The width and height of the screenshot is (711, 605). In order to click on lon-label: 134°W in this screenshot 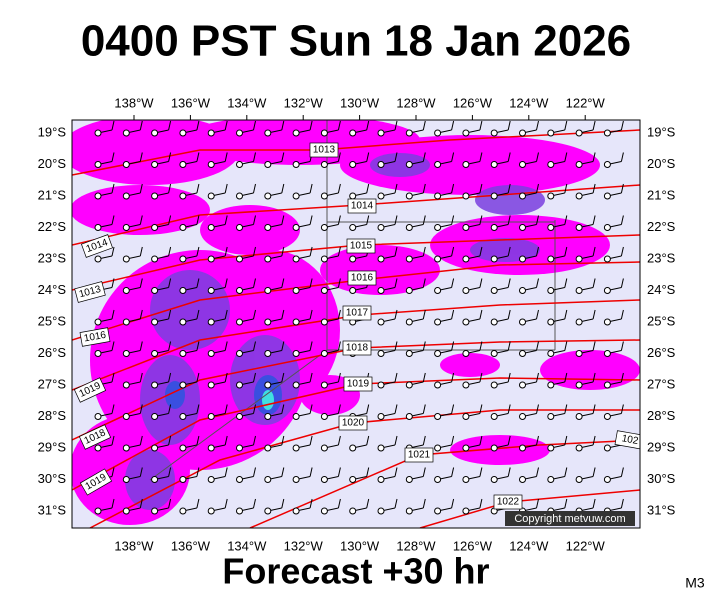, I will do `click(247, 102)`.